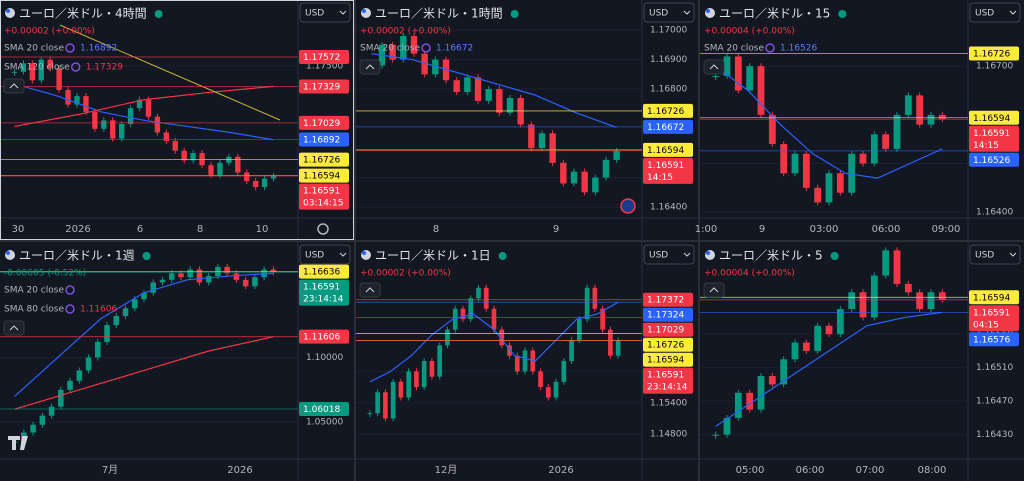 This screenshot has height=481, width=1024. What do you see at coordinates (628, 206) in the screenshot?
I see `goto-icon` at bounding box center [628, 206].